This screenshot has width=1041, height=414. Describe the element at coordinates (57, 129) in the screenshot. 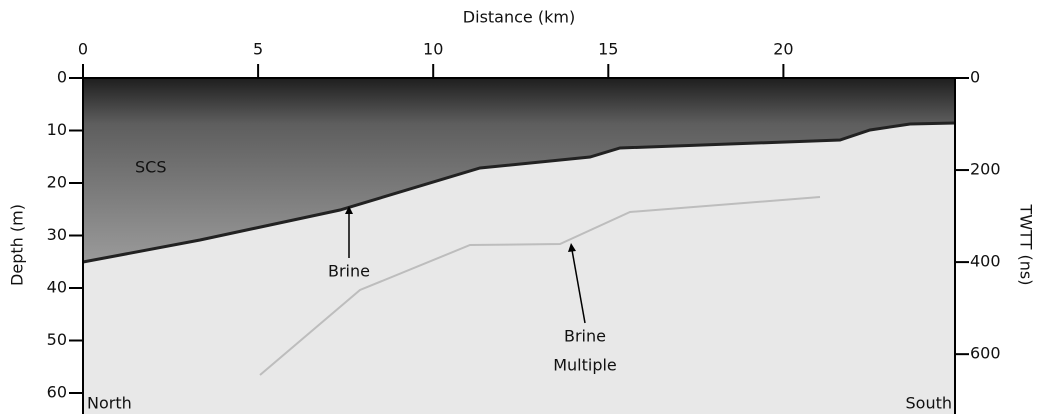

I see `y-tick-label: 10` at that location.